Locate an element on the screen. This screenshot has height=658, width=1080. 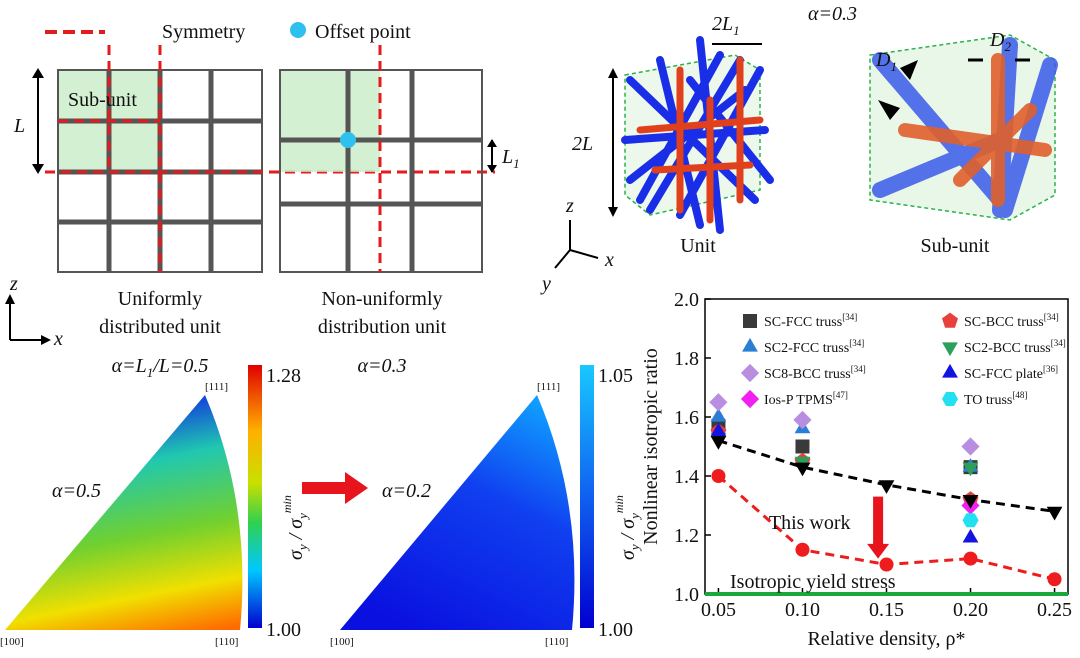
legend-label: SC-FCC plate[36] is located at coordinates (1011, 373).